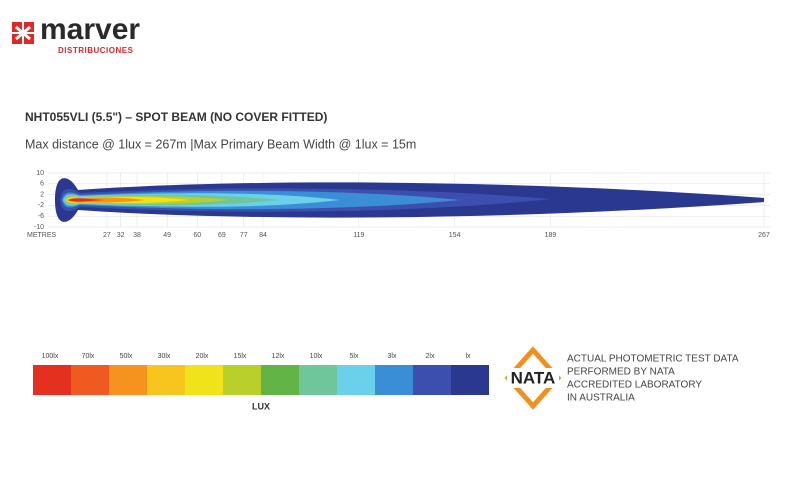  Describe the element at coordinates (468, 356) in the screenshot. I see `legend-label: lx` at that location.